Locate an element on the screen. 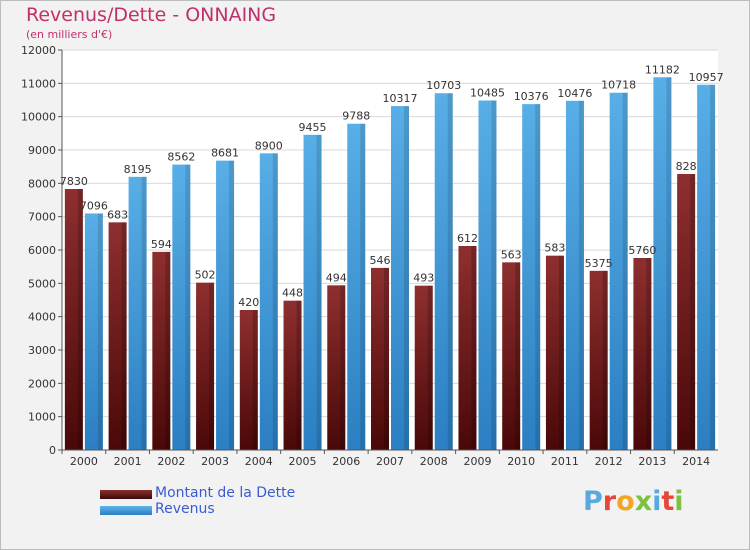 This screenshot has width=750, height=550. y-tick-label: 4000 is located at coordinates (42, 317).